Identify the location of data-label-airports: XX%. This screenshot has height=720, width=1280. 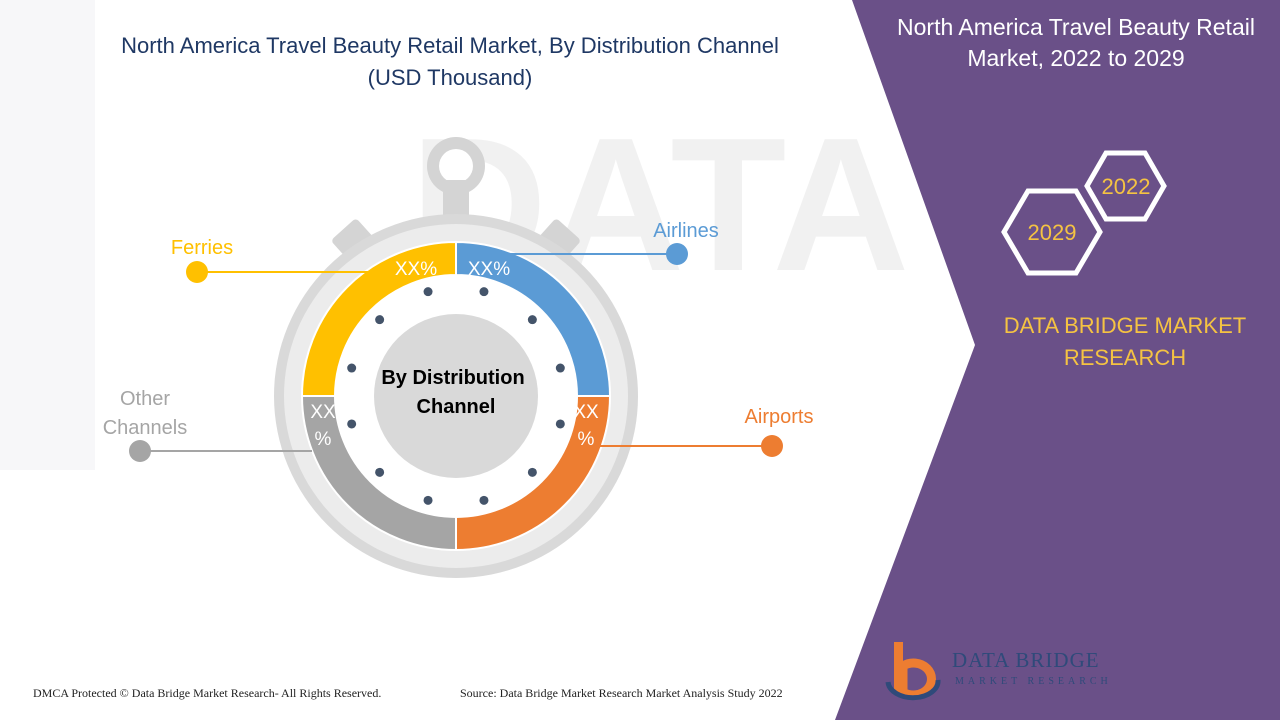
(586, 426).